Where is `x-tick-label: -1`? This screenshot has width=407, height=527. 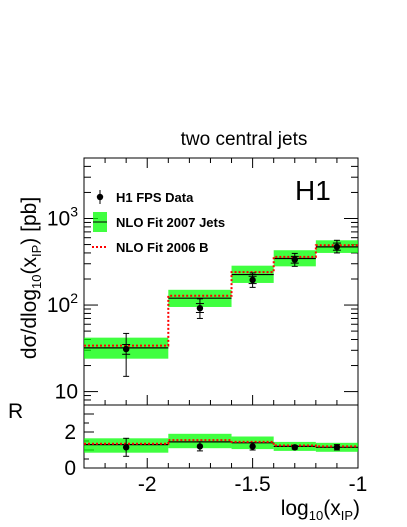 x-tick-label: -1 is located at coordinates (358, 484).